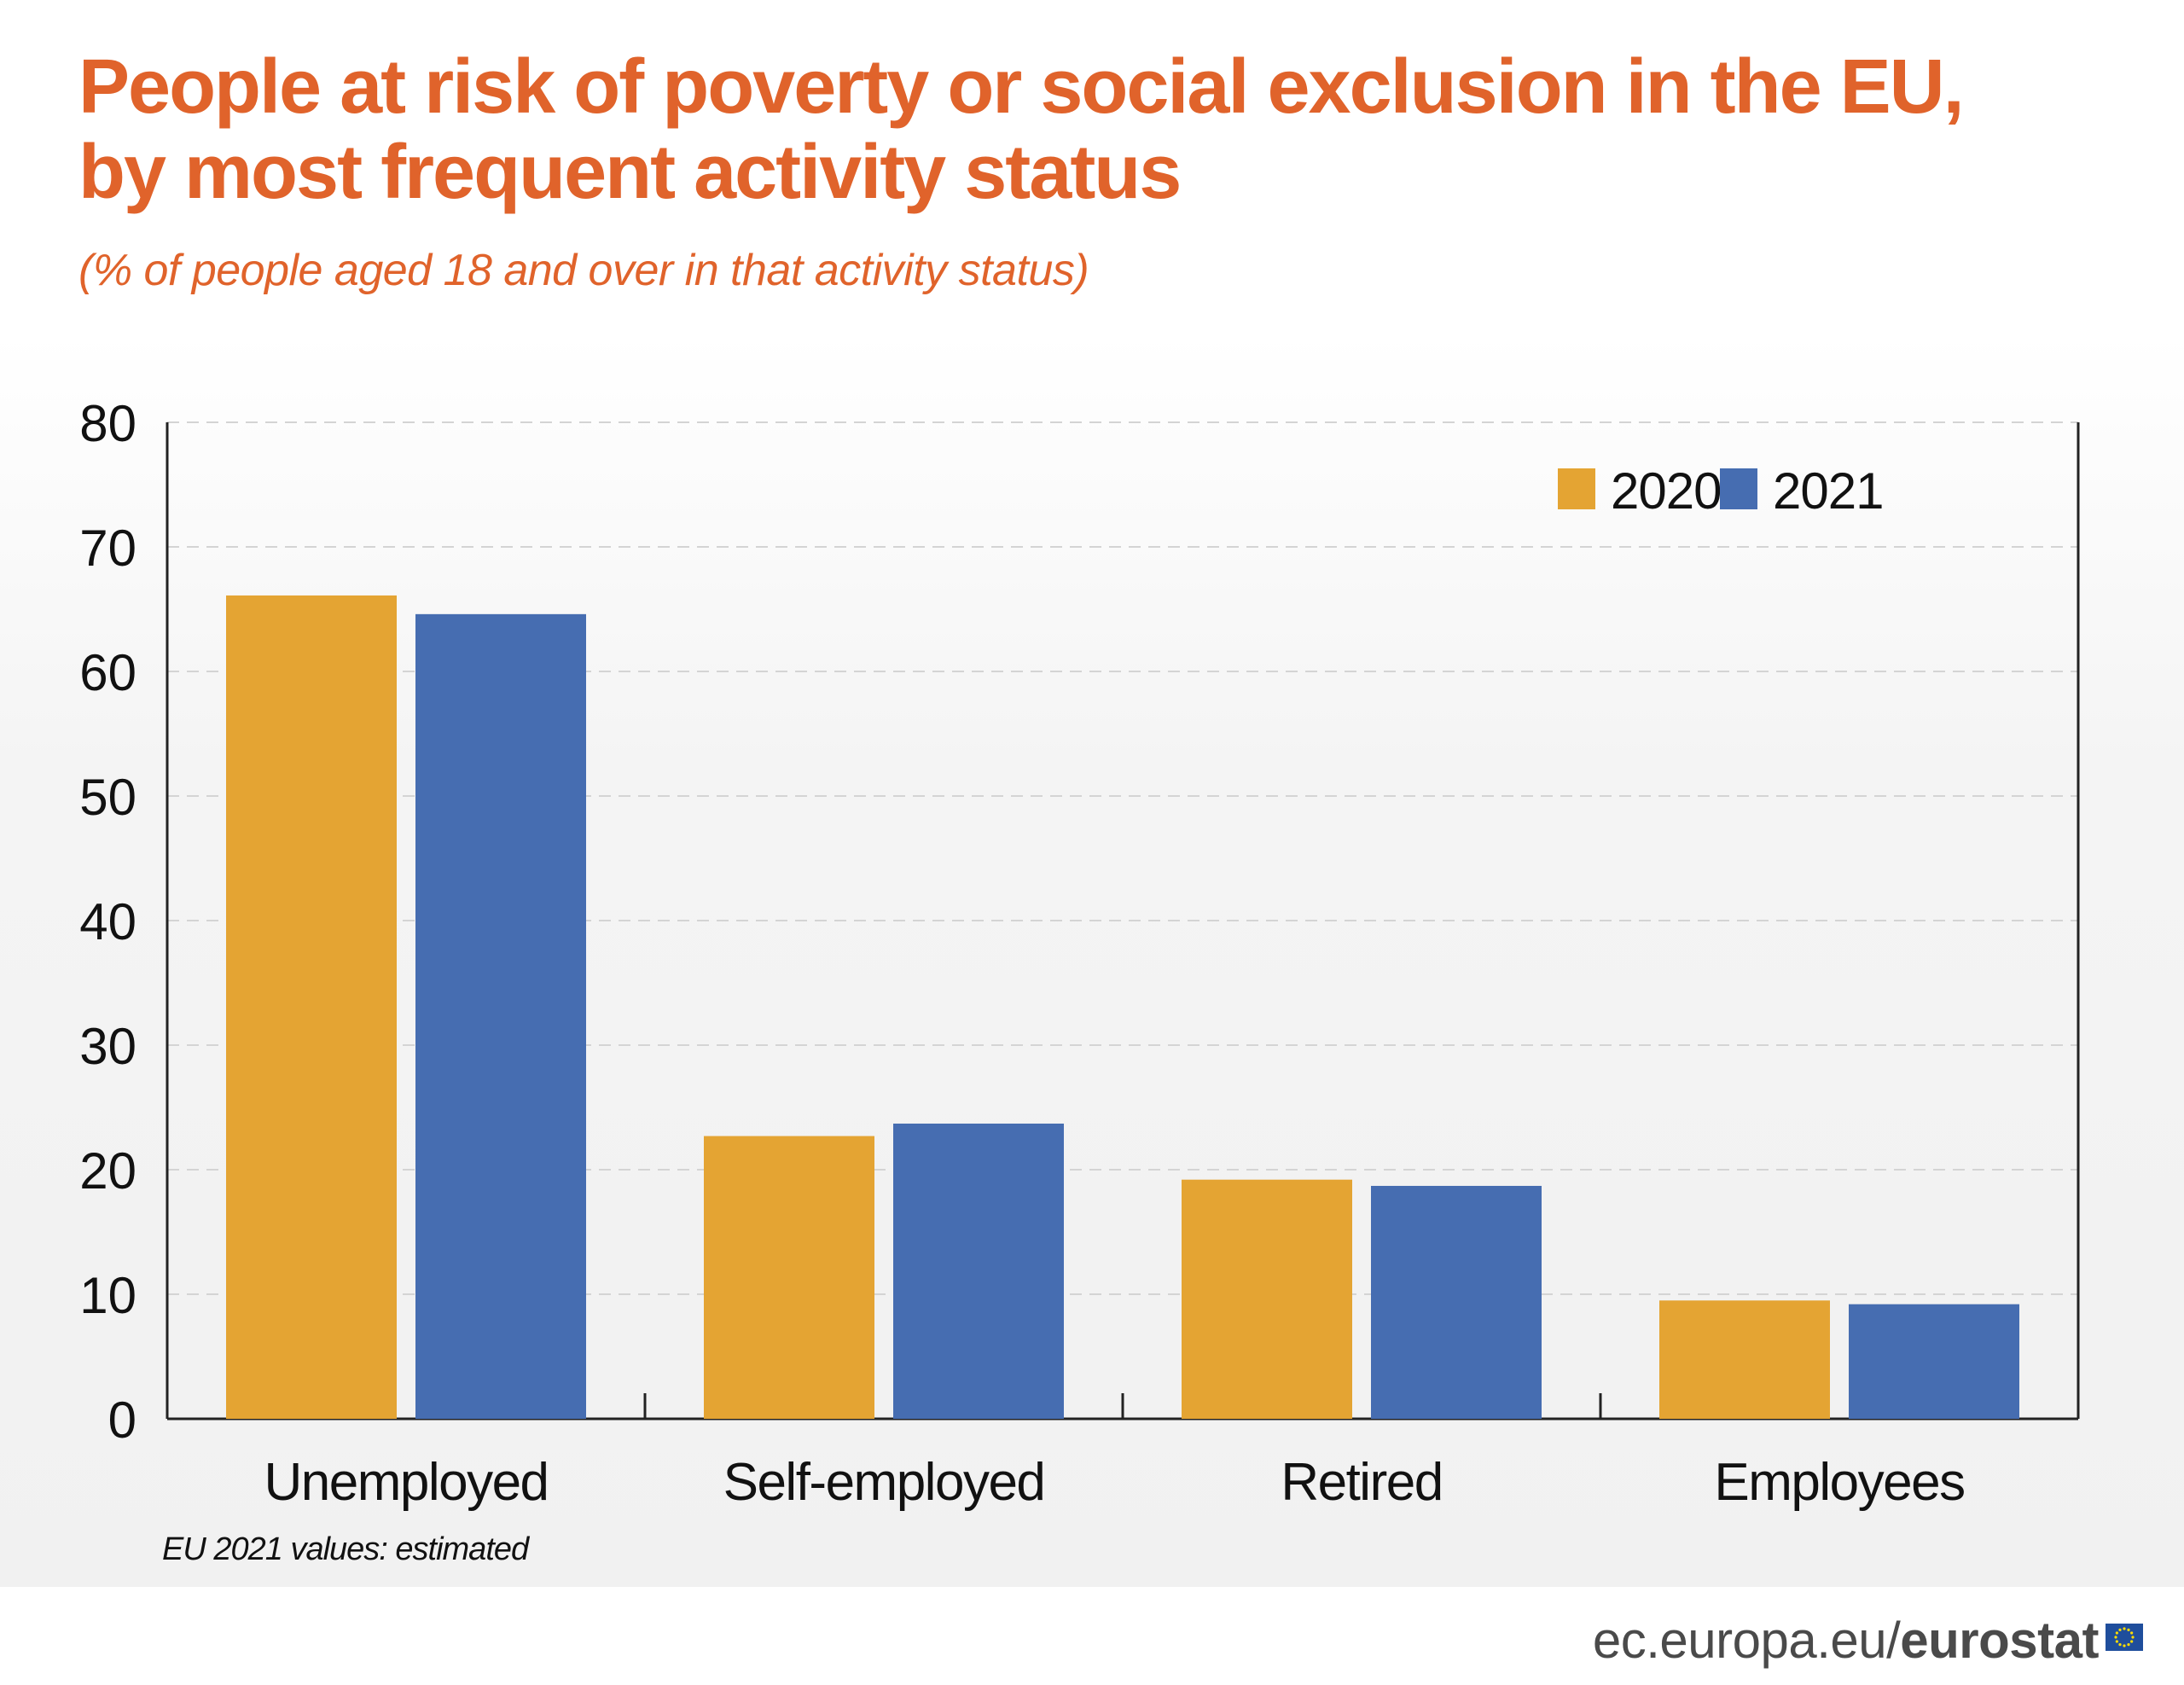 The width and height of the screenshot is (2184, 1685). Describe the element at coordinates (1666, 491) in the screenshot. I see `legend-label-2020: 2020` at that location.